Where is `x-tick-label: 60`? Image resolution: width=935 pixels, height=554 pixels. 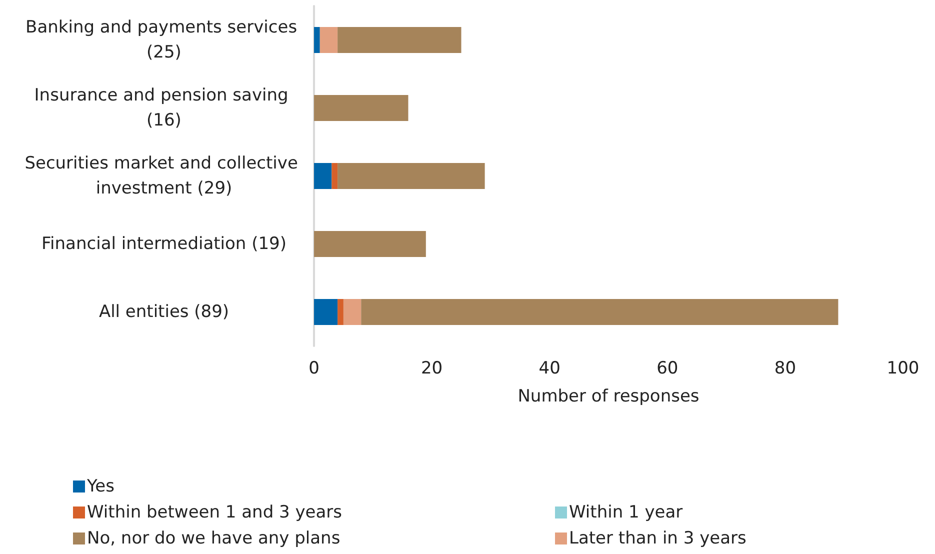 x-tick-label: 60 is located at coordinates (667, 368).